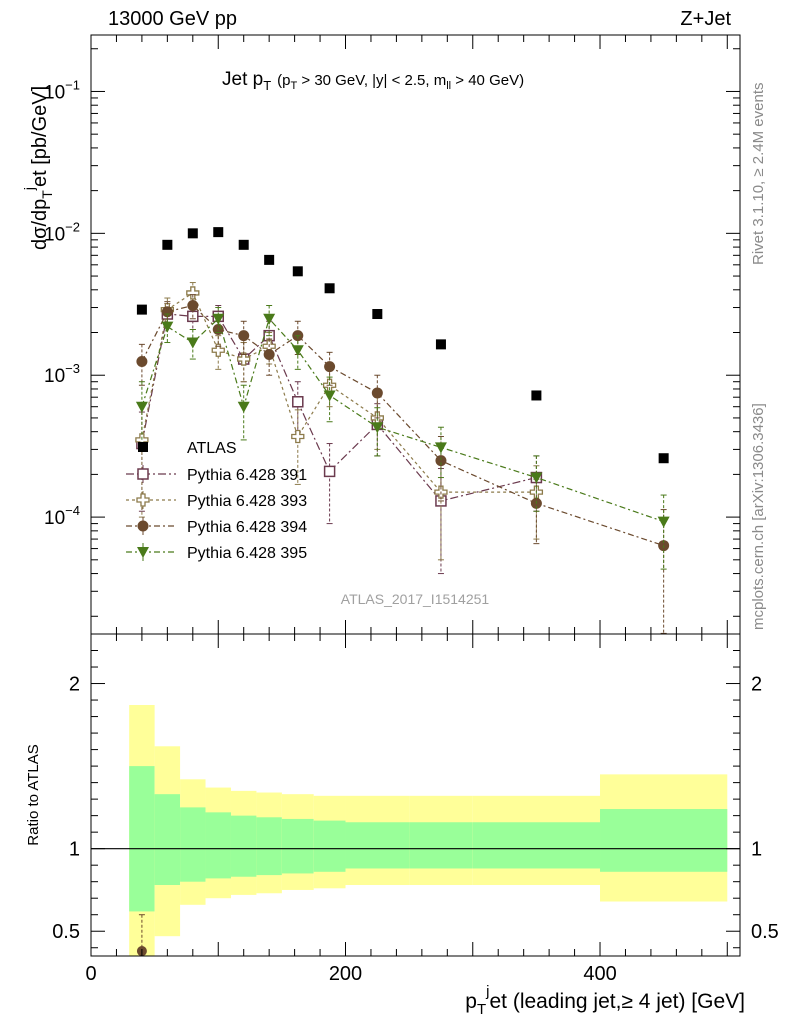 The width and height of the screenshot is (786, 1024). What do you see at coordinates (247, 501) in the screenshot?
I see `legend-label: Pythia 6.428 393` at bounding box center [247, 501].